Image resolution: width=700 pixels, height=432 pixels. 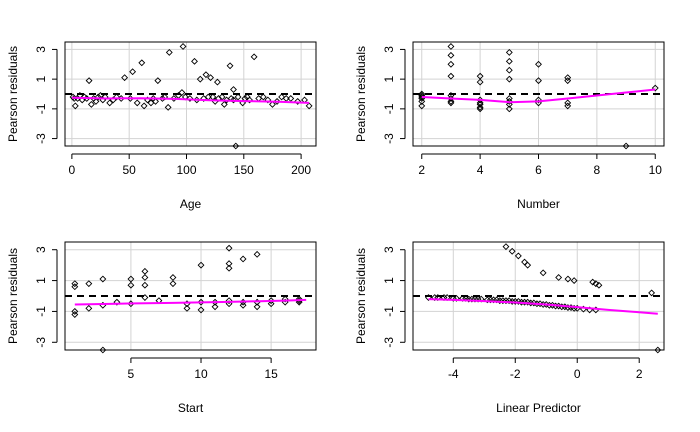 I want to click on x-tick-label: 100, so click(x=186, y=170).